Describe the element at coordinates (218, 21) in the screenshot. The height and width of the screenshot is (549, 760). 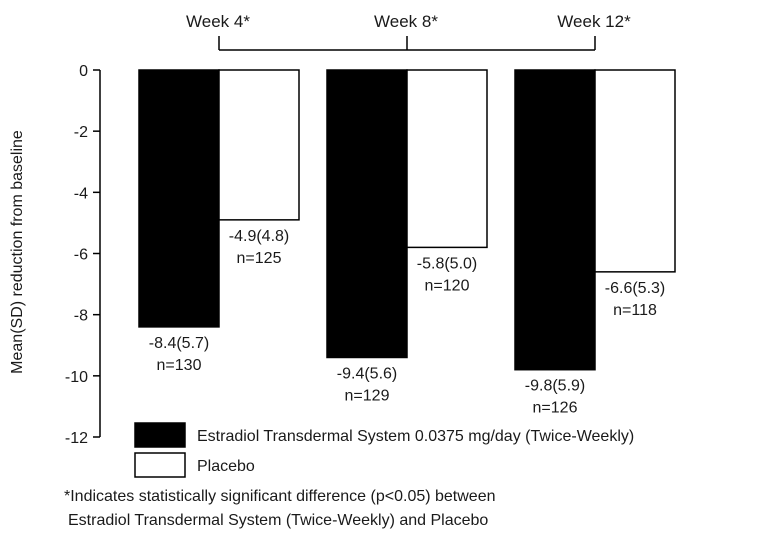
I see `category-label: Week 4*` at that location.